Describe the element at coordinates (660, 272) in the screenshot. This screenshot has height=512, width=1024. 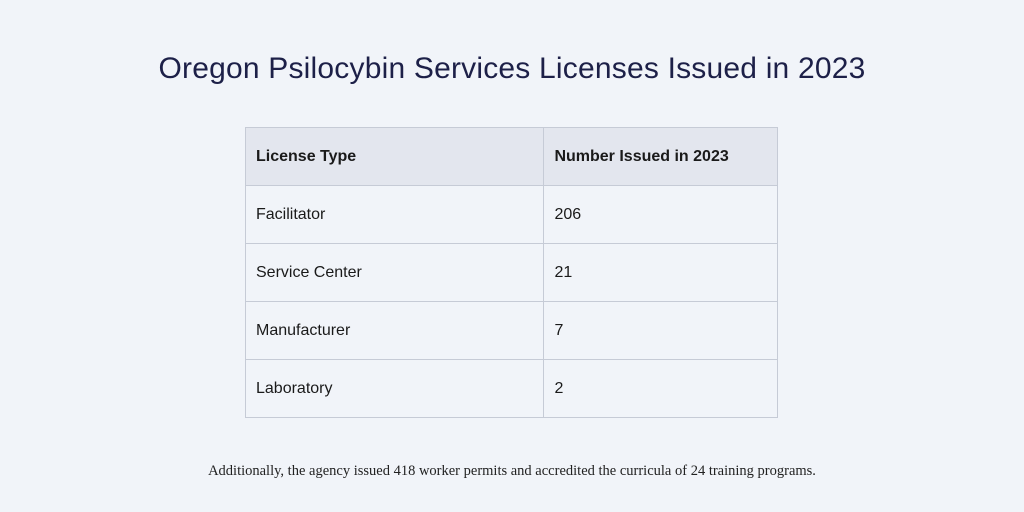
I see `number-issued-cell: 21` at that location.